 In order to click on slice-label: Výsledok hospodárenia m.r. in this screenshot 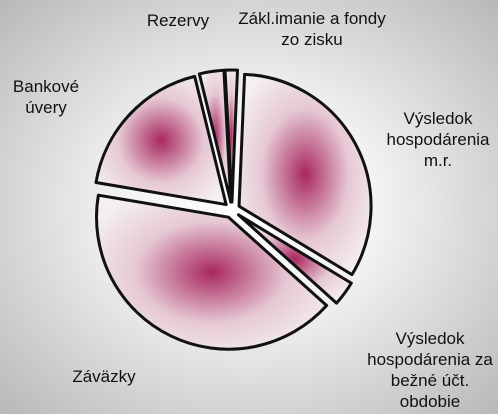, I will do `click(438, 139)`.